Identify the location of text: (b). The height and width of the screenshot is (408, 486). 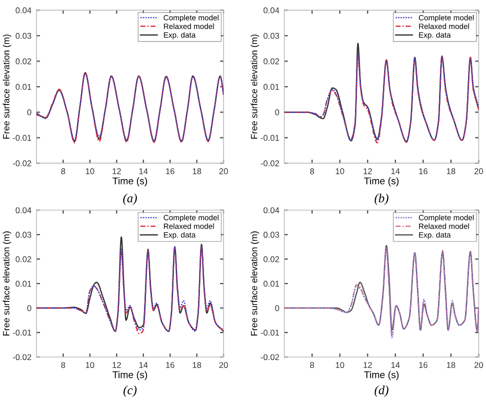
(381, 199).